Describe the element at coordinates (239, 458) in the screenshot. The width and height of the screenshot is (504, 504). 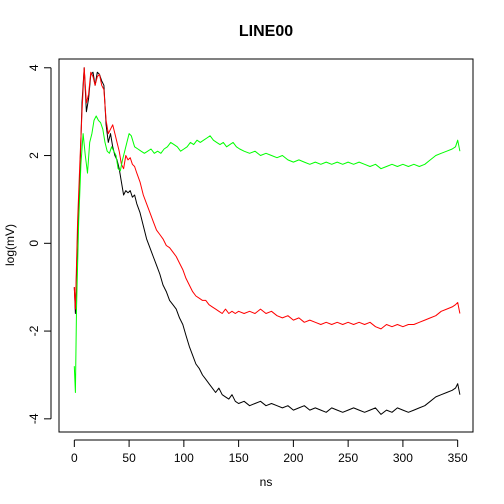
I see `x-tick-label: 150` at that location.